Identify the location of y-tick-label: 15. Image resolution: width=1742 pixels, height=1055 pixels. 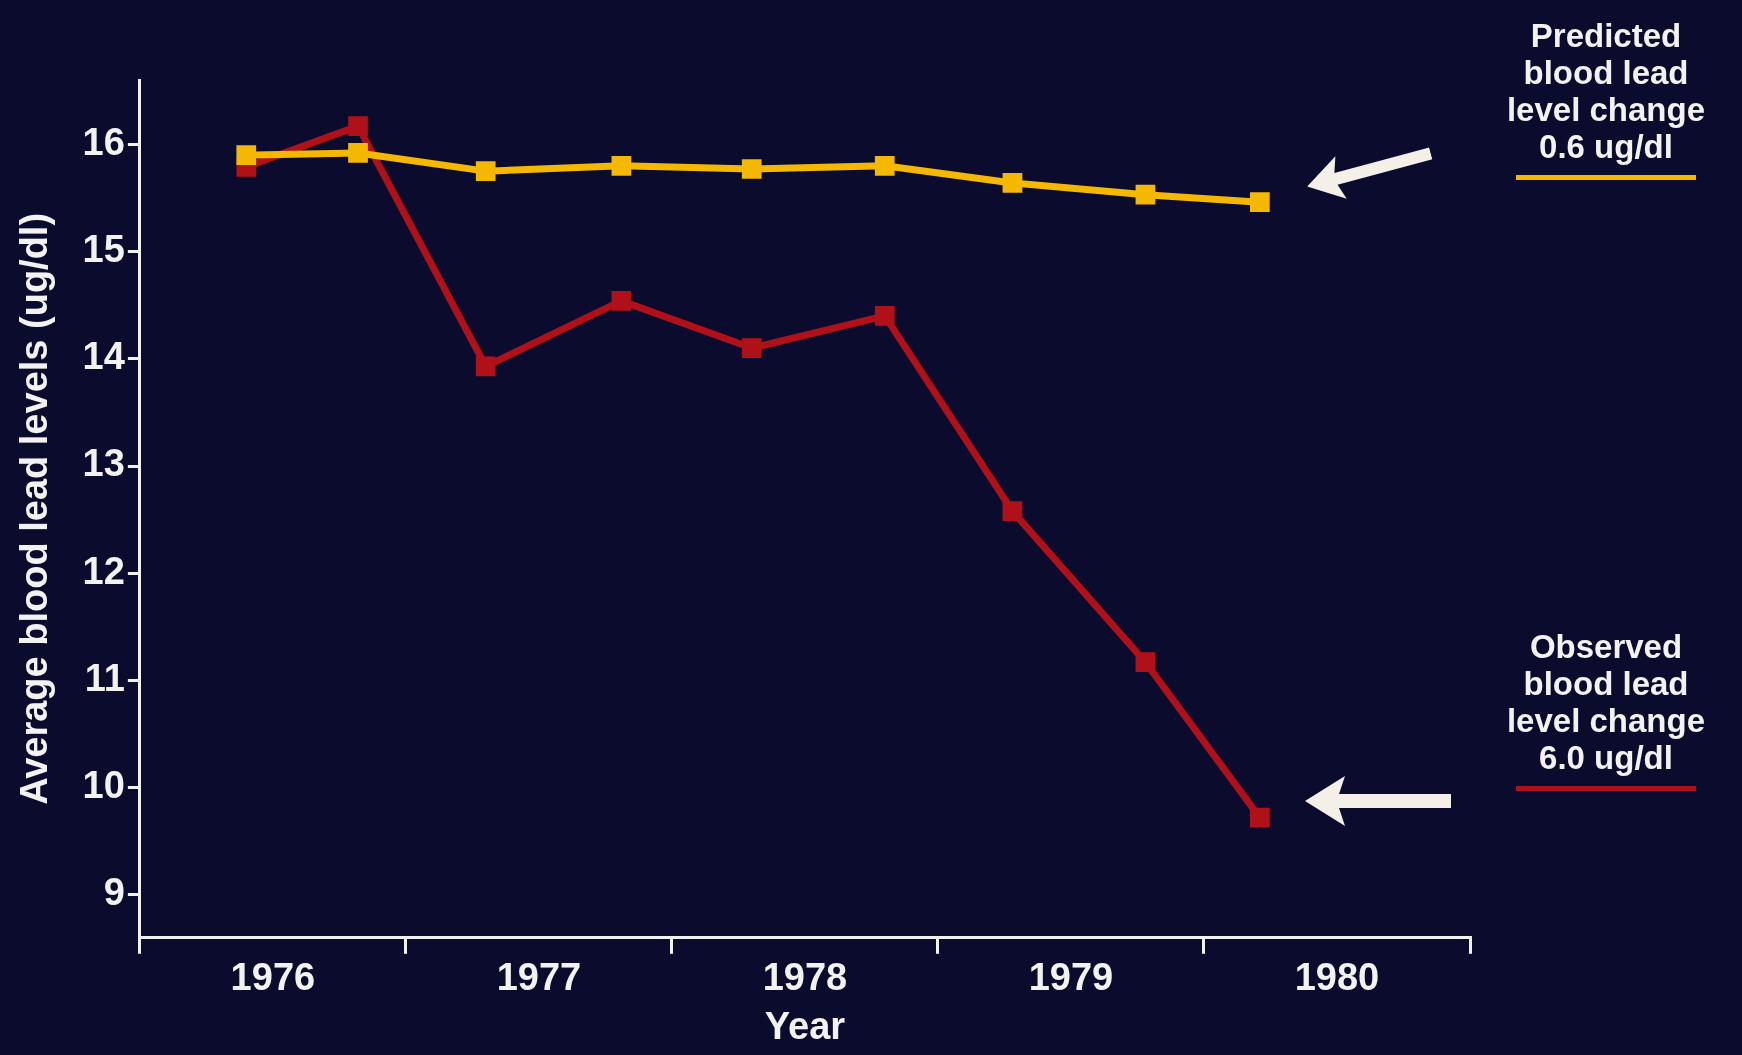
(103, 249).